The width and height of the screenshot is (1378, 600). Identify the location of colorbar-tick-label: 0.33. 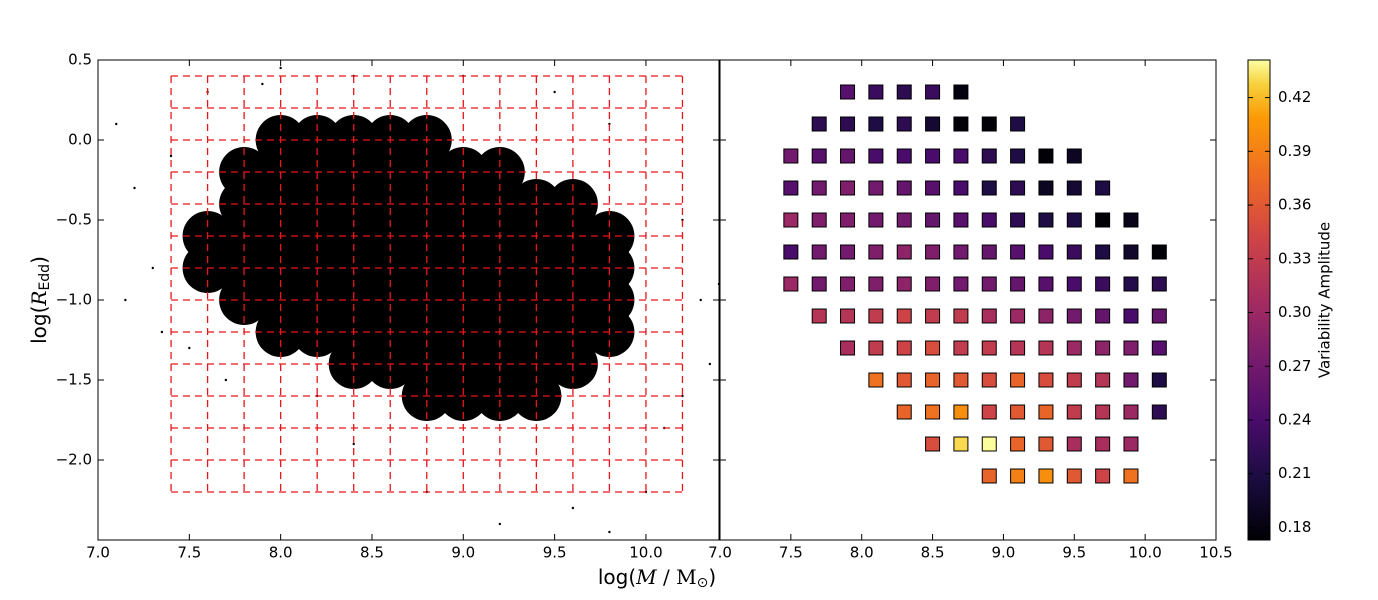
(1294, 258).